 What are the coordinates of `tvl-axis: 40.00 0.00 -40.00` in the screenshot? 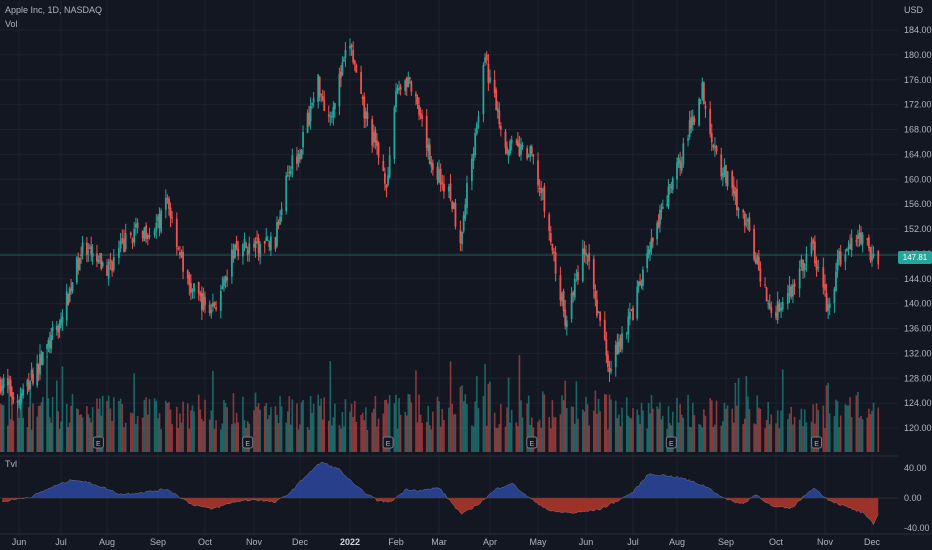 It's located at (917, 498).